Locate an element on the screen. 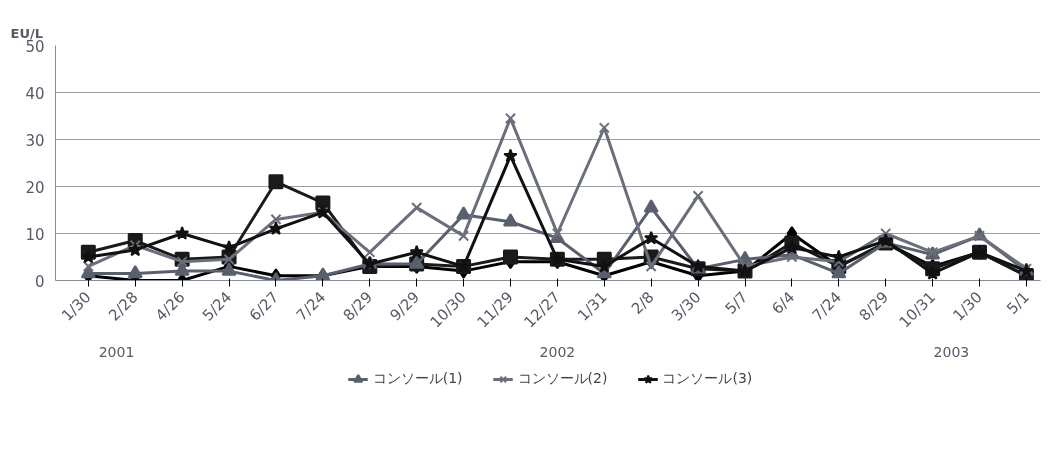  legend-label: コンソール(1) is located at coordinates (417, 379).